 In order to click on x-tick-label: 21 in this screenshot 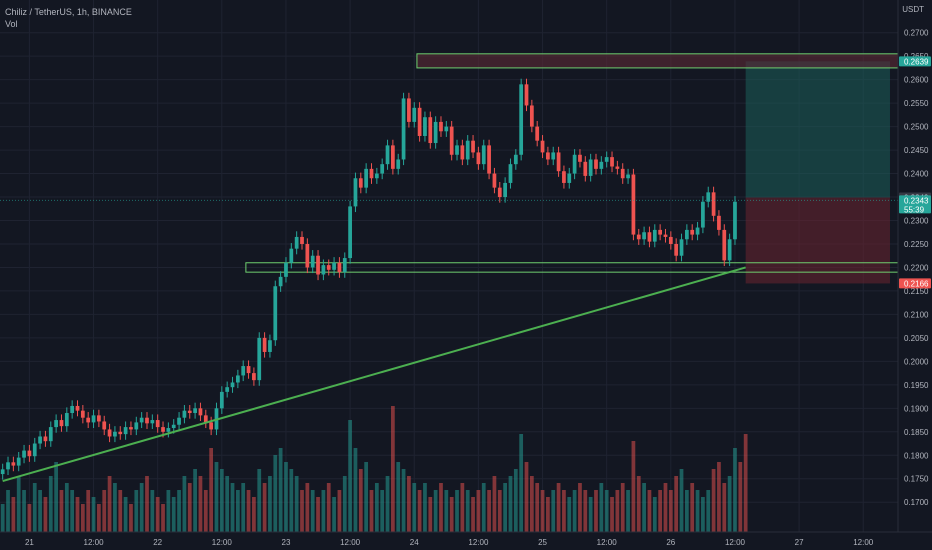, I will do `click(29, 542)`.